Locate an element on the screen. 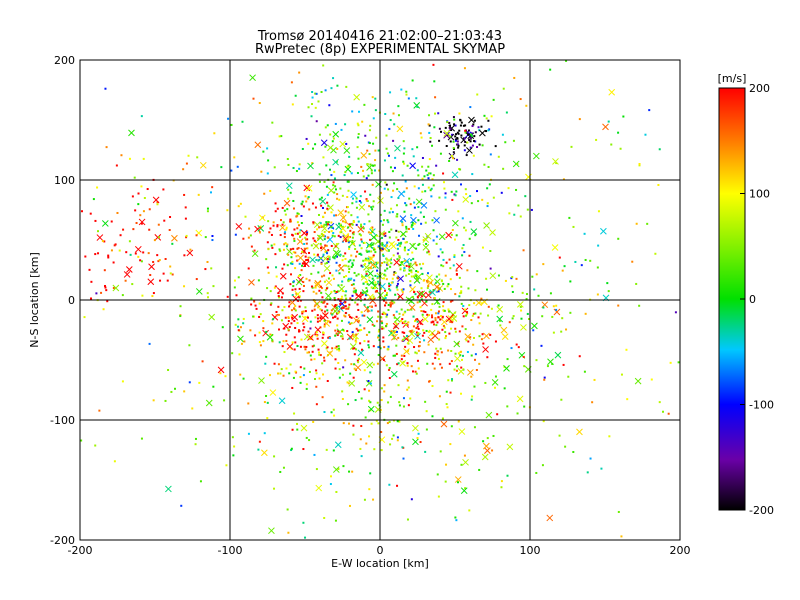 The height and width of the screenshot is (600, 800). colorbar-tick-label: 0 is located at coordinates (752, 299).